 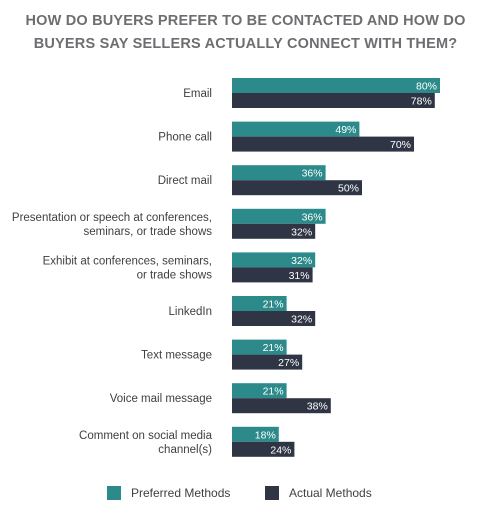 What do you see at coordinates (317, 407) in the screenshot?
I see `value-label-actual: 38%` at bounding box center [317, 407].